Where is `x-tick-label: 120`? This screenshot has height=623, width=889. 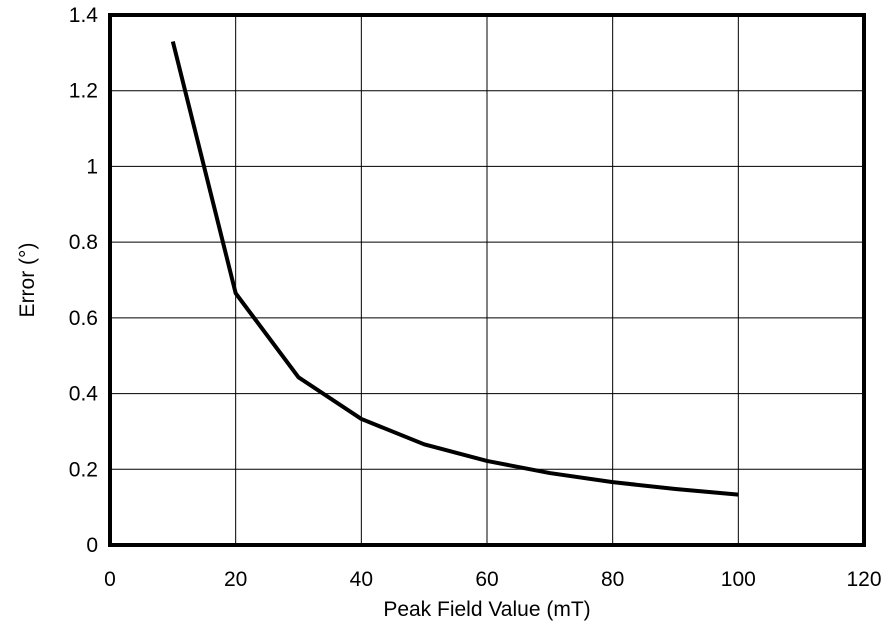 x-tick-label: 120 is located at coordinates (863, 579).